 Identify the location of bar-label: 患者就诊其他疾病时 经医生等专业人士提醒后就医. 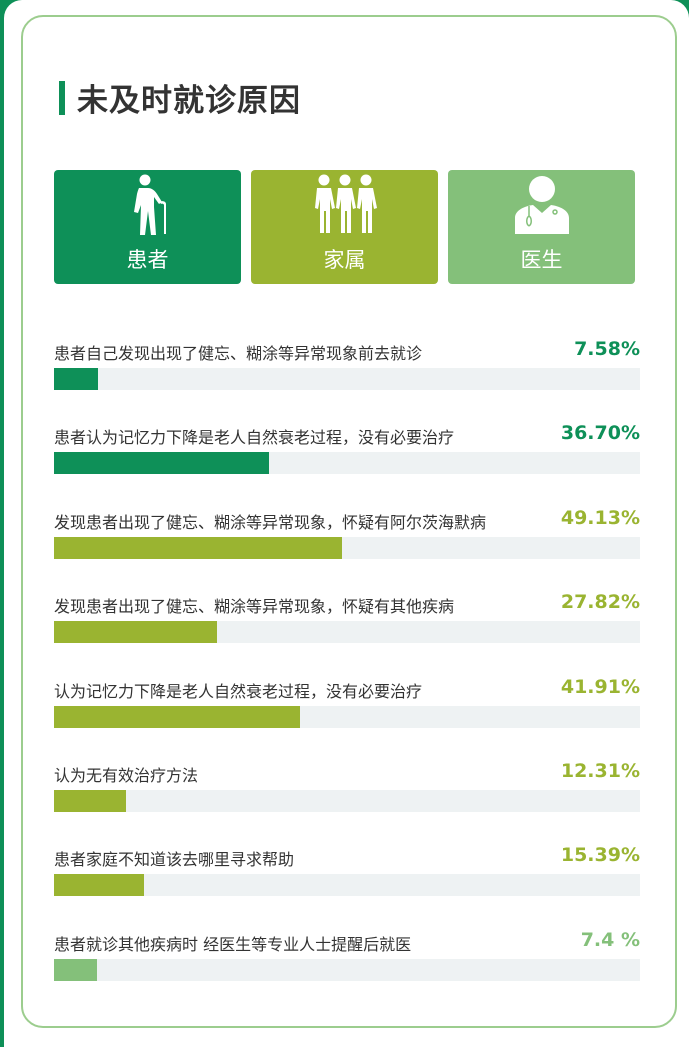
(233, 944).